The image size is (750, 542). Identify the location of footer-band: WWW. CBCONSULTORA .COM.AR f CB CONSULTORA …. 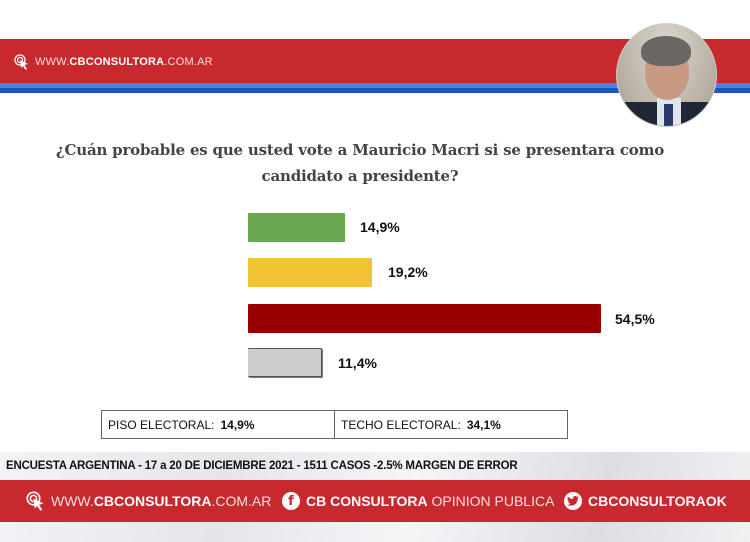
(375, 501).